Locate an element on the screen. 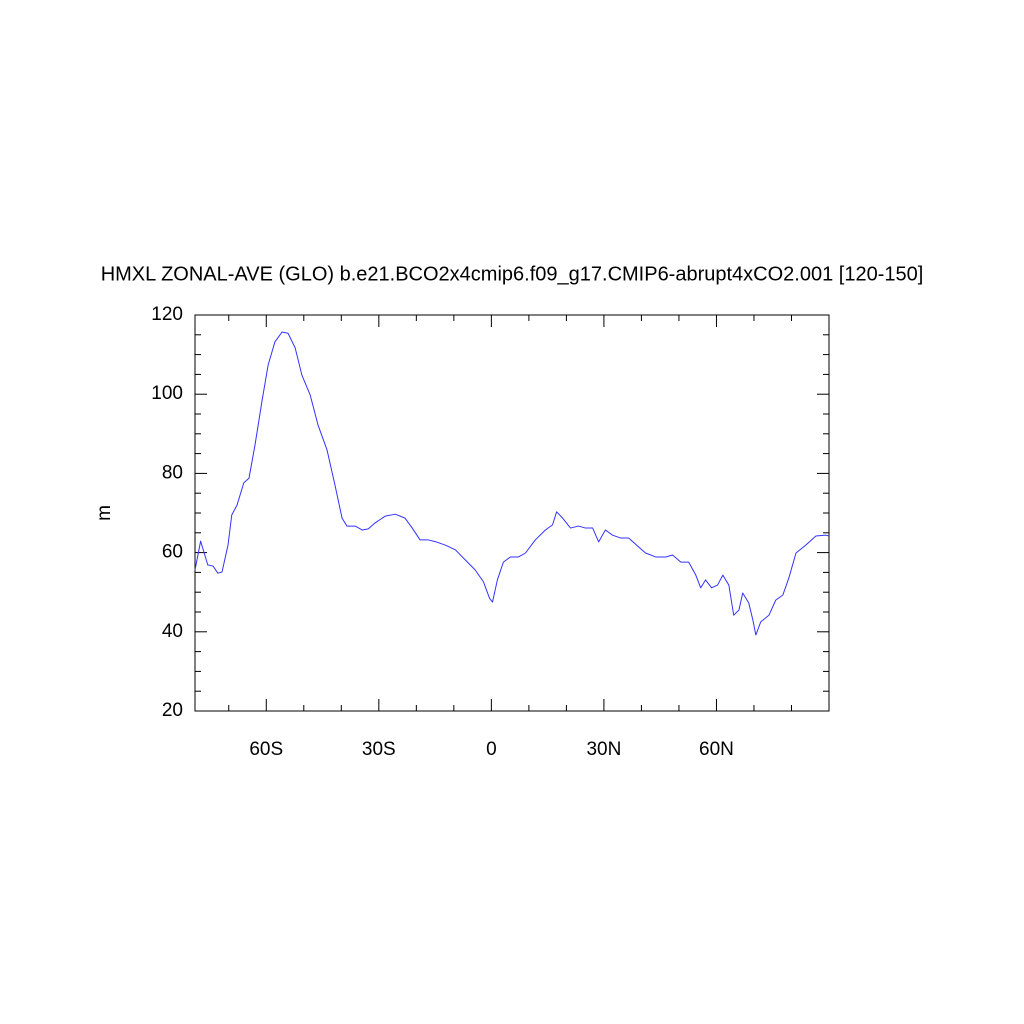 The height and width of the screenshot is (1024, 1024). y-tick-label: 20 is located at coordinates (172, 710).